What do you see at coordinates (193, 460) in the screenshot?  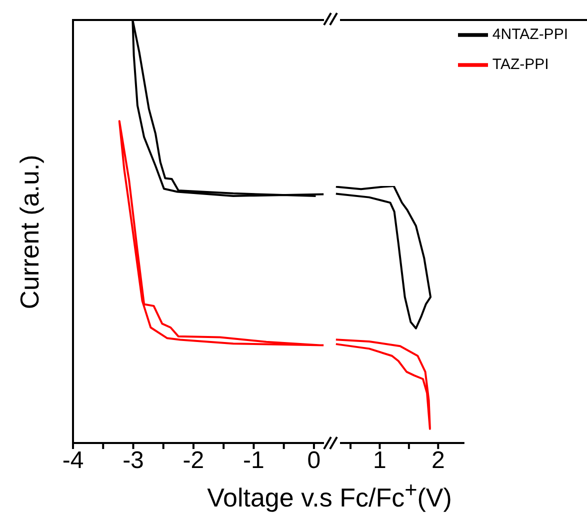 I see `x-tick-label: -2` at bounding box center [193, 460].